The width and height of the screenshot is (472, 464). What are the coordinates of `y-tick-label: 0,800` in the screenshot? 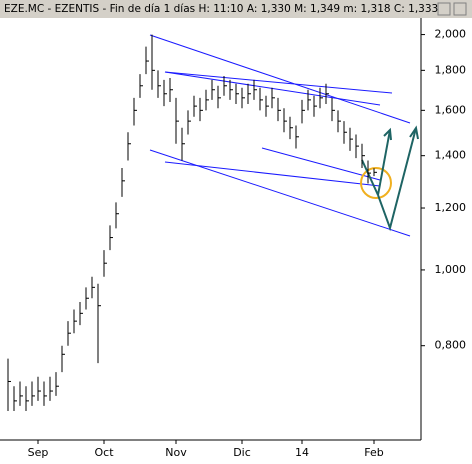 It's located at (451, 345).